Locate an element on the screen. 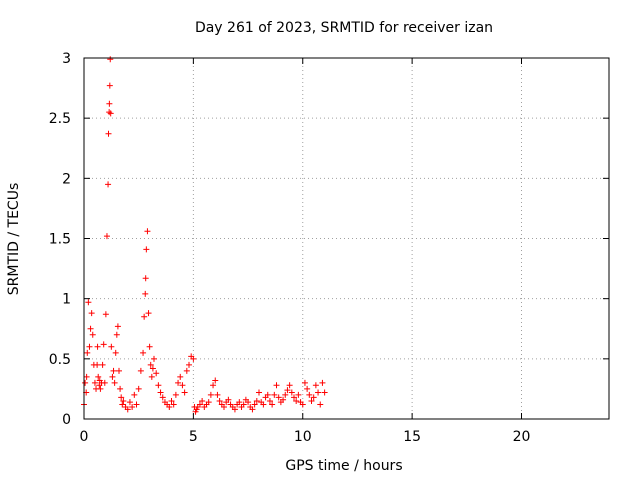  x-tick-label: 0 is located at coordinates (84, 437).